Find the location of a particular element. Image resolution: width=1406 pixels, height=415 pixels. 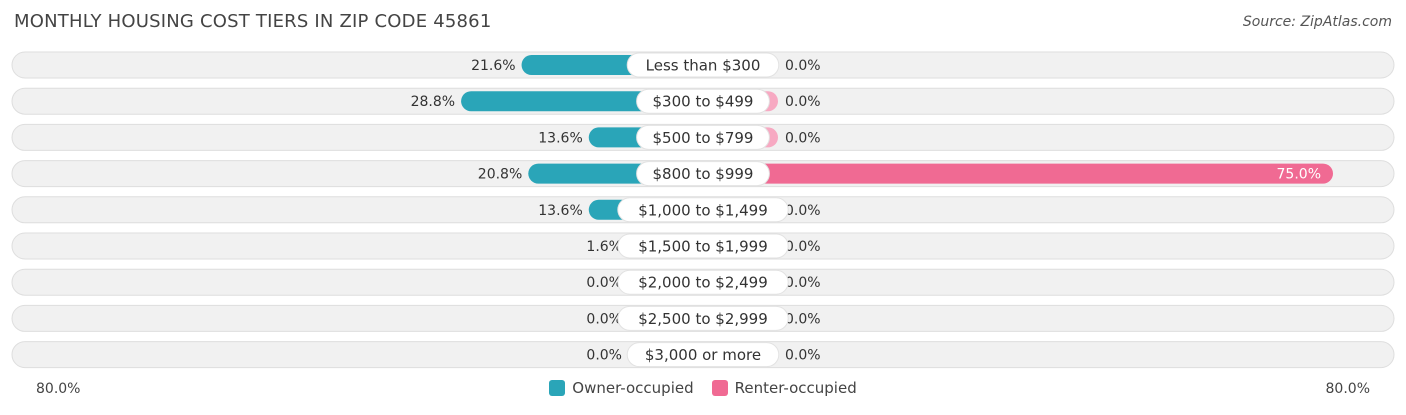

owner-value-label: 1.6% is located at coordinates (604, 247).